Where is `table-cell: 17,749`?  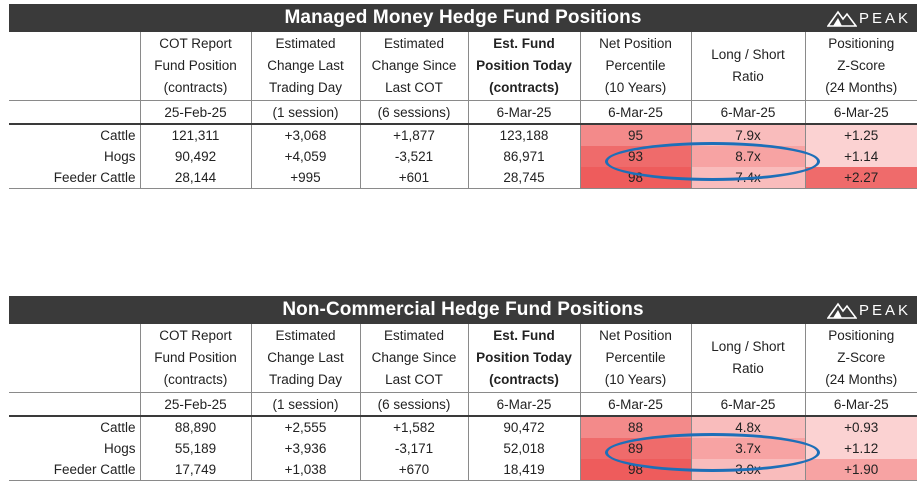 table-cell: 17,749 is located at coordinates (195, 470).